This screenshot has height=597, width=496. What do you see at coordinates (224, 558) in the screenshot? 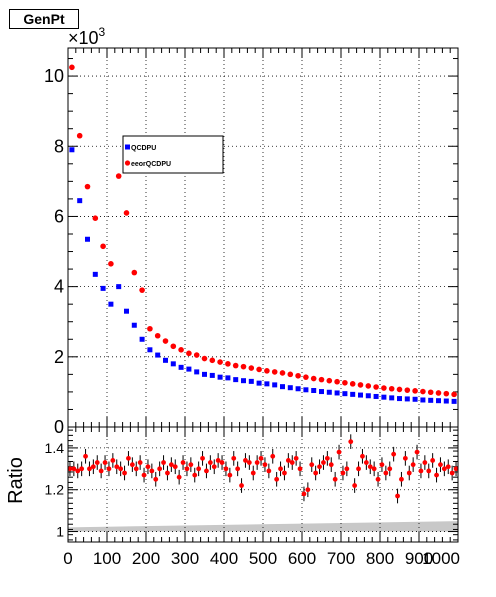
I see `x-tick-label: 400` at bounding box center [224, 558].